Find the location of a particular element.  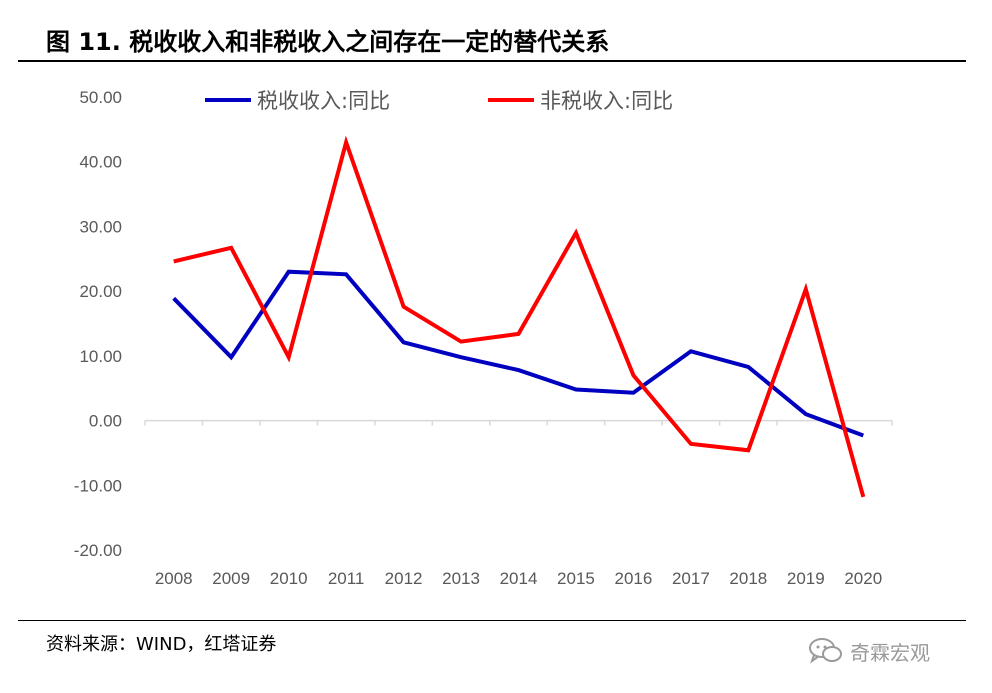

x-tick-label: 2016 is located at coordinates (634, 578).